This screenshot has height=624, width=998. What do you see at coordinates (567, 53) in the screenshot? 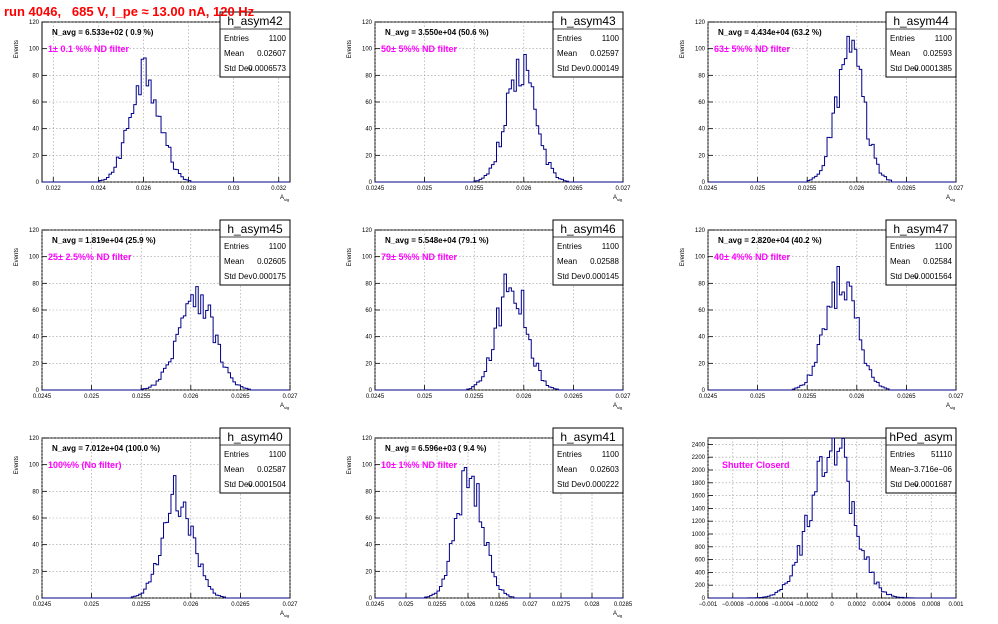
I see `stats-key: Mean` at bounding box center [567, 53].